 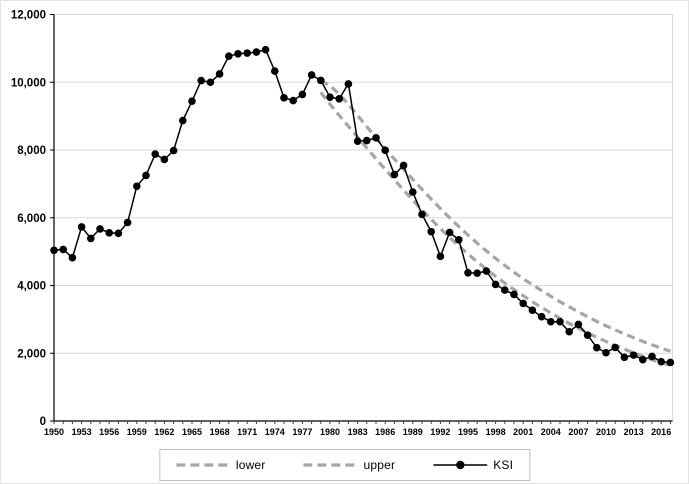 What do you see at coordinates (220, 465) in the screenshot?
I see `legend-item-lower: lower` at bounding box center [220, 465].